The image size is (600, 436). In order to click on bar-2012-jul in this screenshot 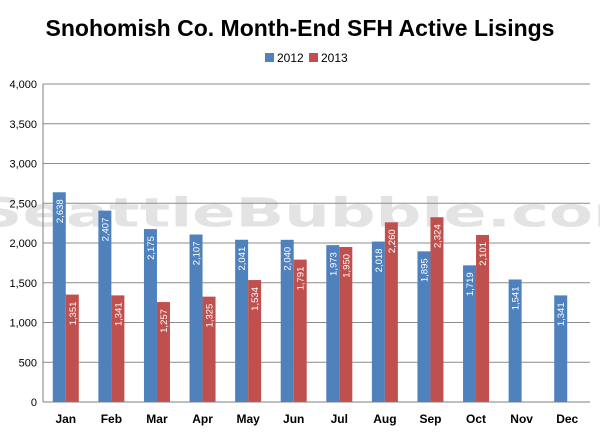, I will do `click(333, 323)`.